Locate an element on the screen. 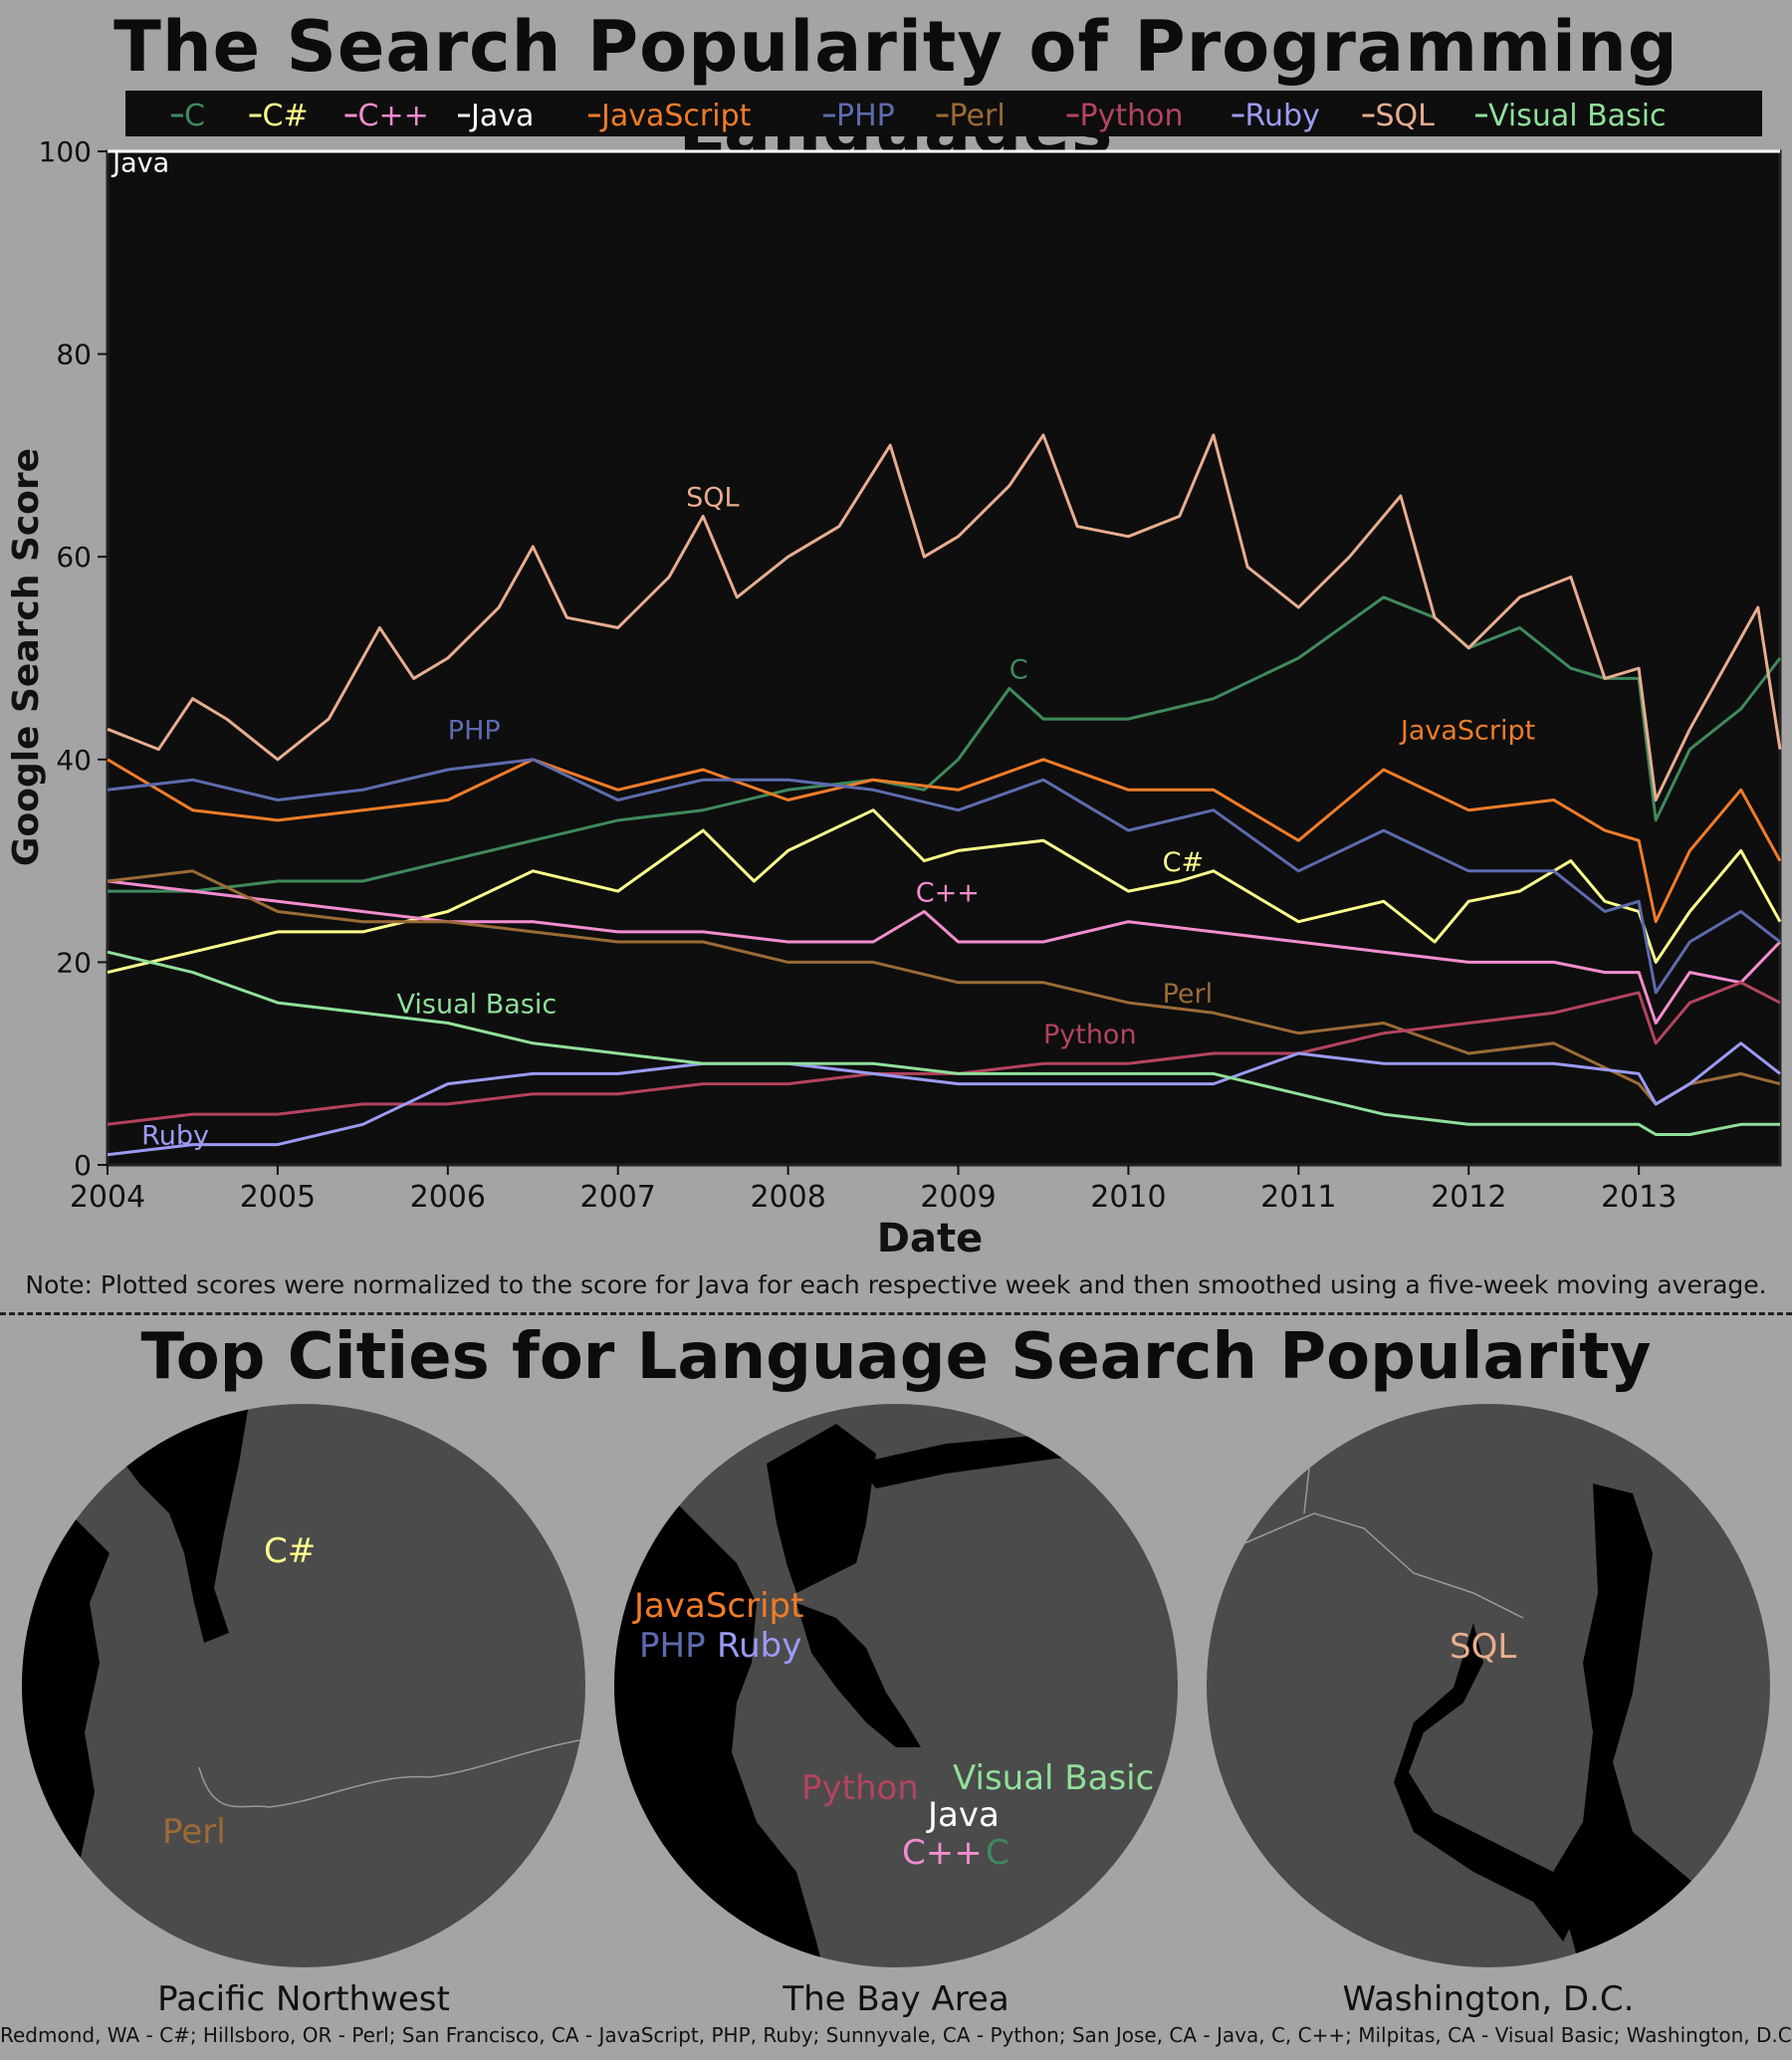 This screenshot has width=1792, height=2060. bay-shape is located at coordinates (821, 1508).